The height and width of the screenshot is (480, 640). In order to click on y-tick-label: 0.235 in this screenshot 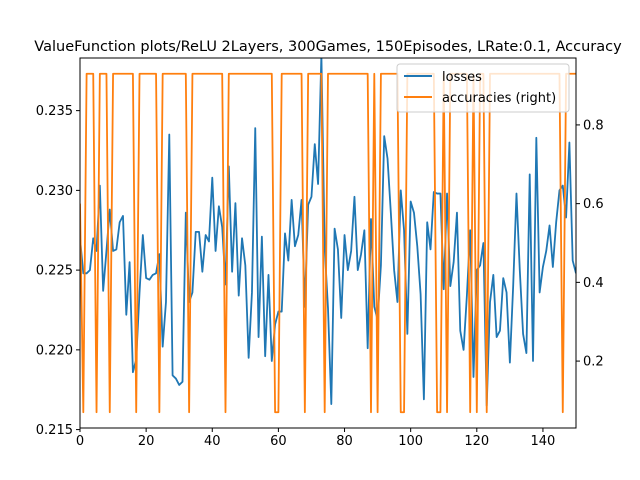, I will do `click(54, 111)`.